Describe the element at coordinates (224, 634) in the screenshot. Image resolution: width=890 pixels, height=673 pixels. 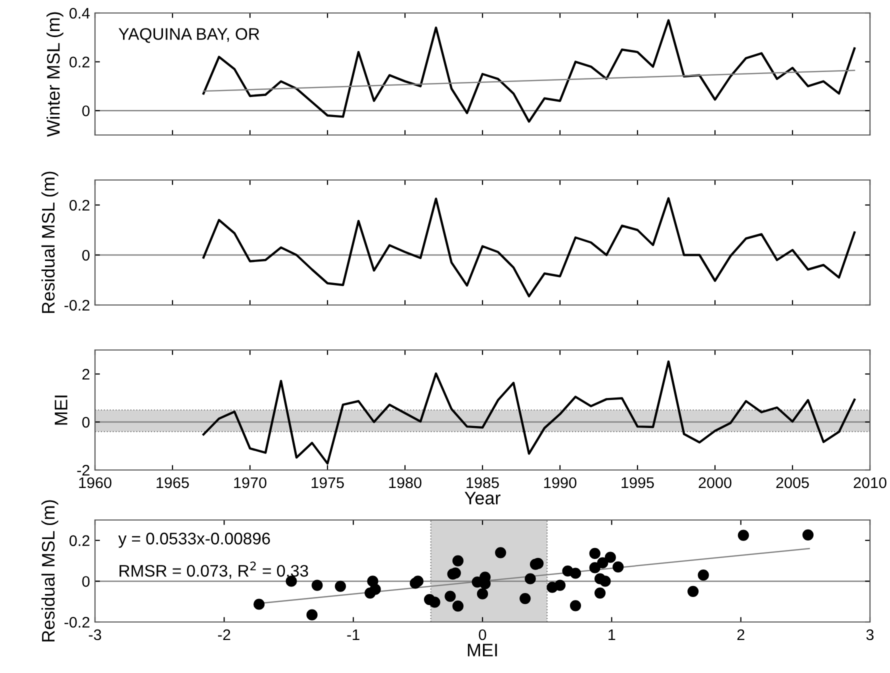
I see `x-tick-label: -2` at that location.